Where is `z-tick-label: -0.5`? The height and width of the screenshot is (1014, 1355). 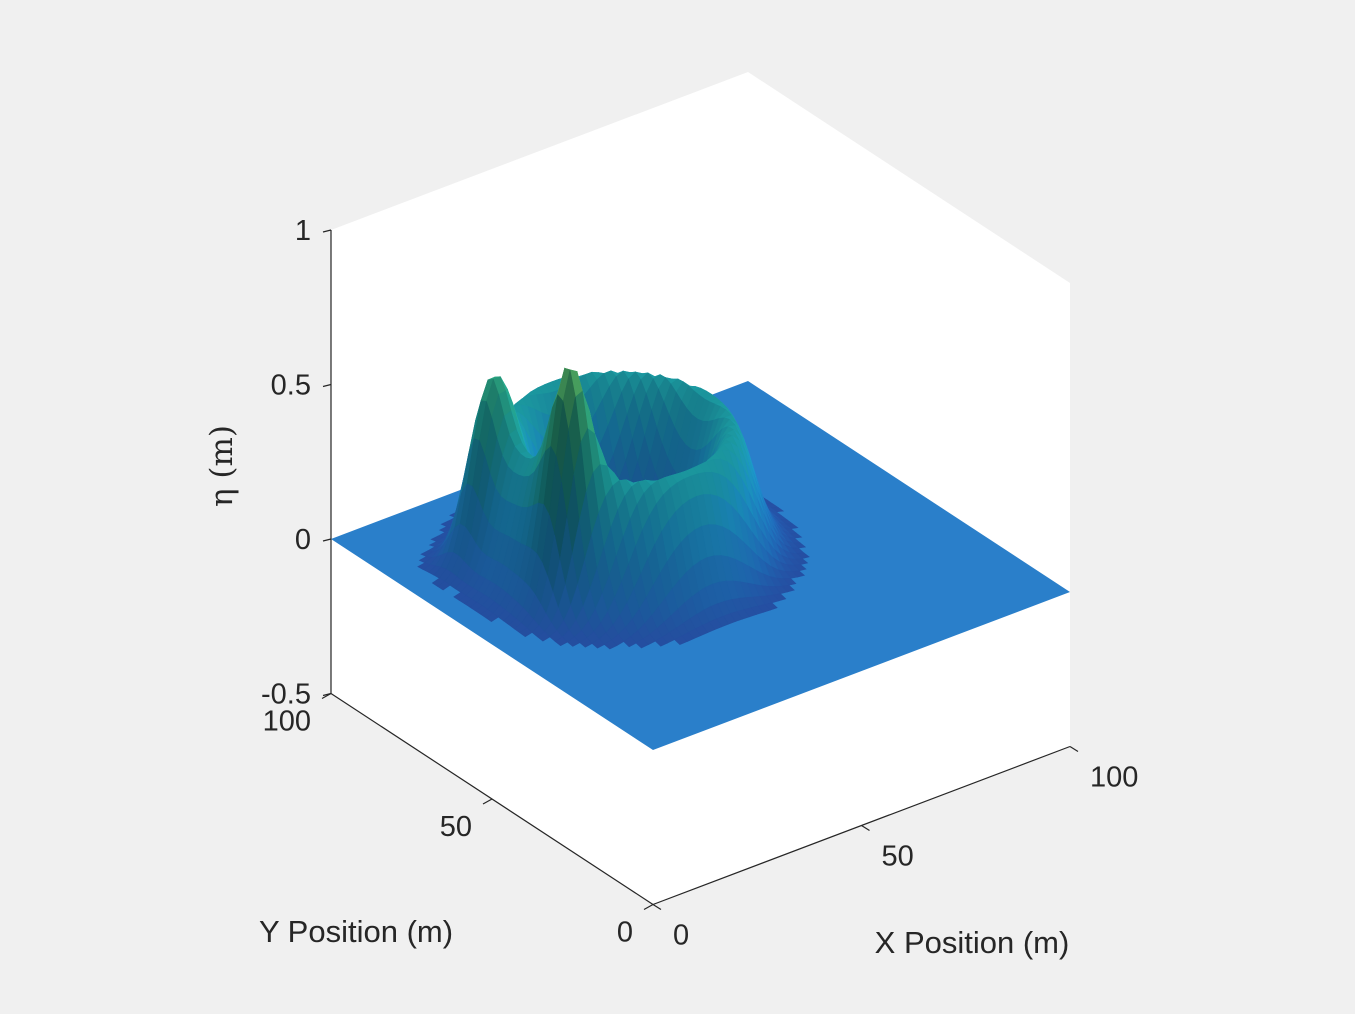
z-tick-label: -0.5 is located at coordinates (286, 695).